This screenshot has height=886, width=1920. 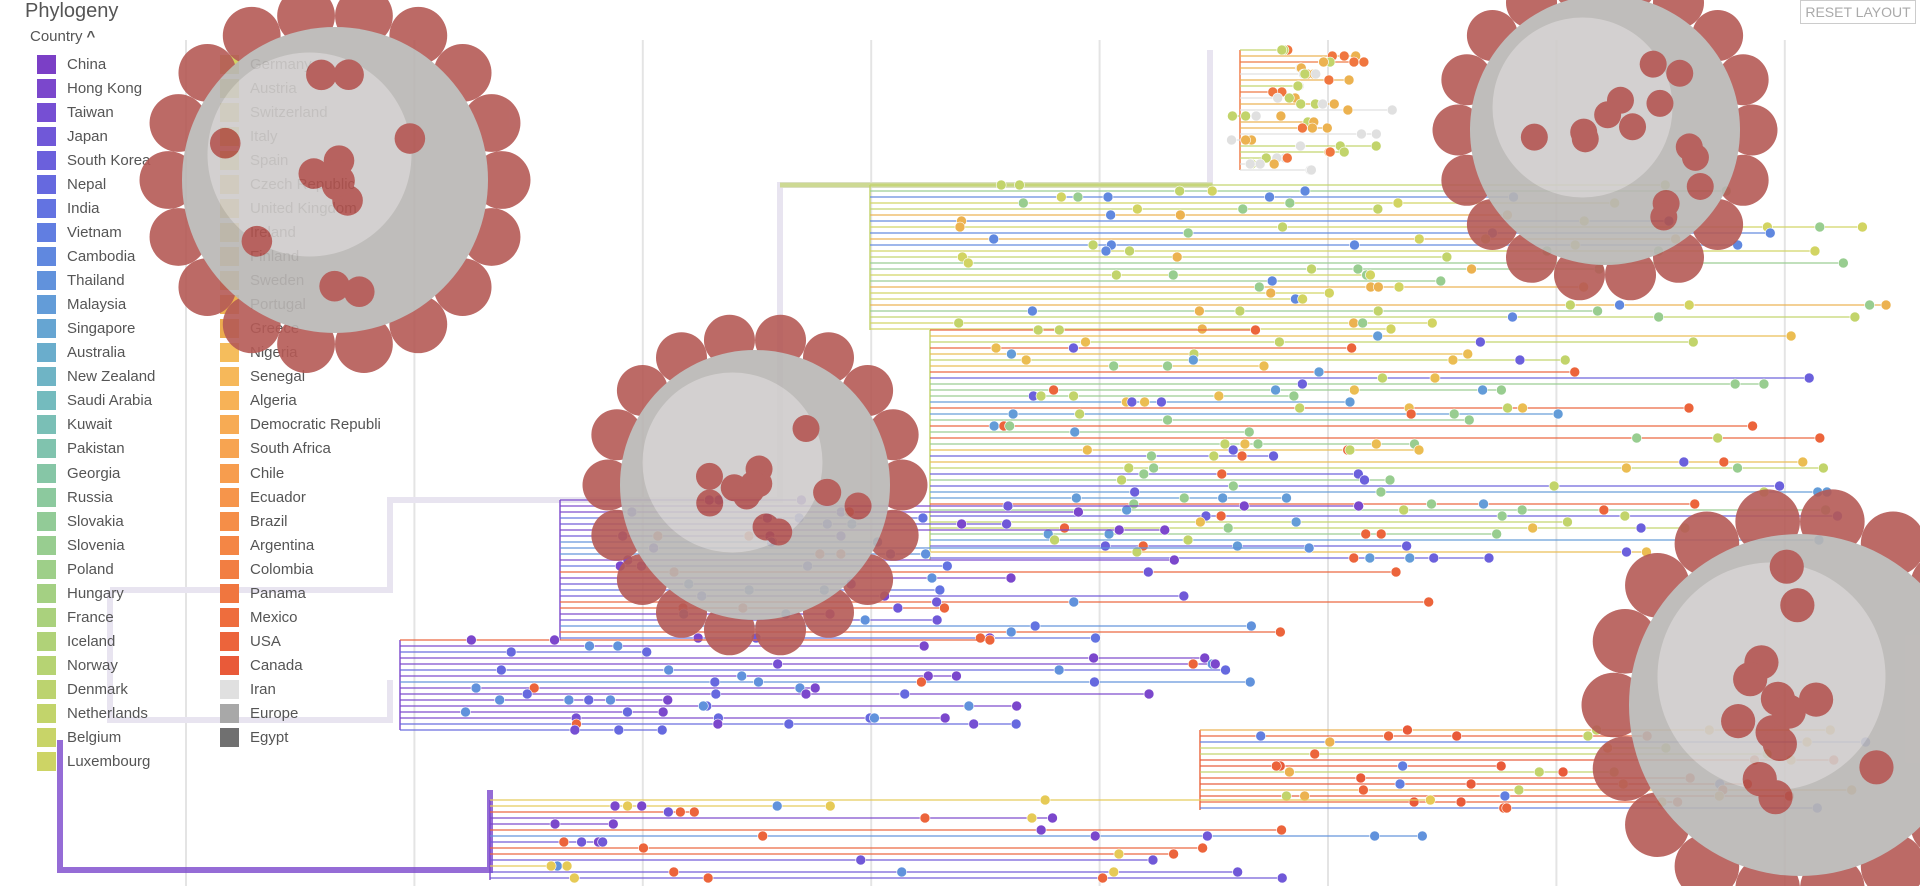 I want to click on legend-item: Slovakia, so click(x=80, y=521).